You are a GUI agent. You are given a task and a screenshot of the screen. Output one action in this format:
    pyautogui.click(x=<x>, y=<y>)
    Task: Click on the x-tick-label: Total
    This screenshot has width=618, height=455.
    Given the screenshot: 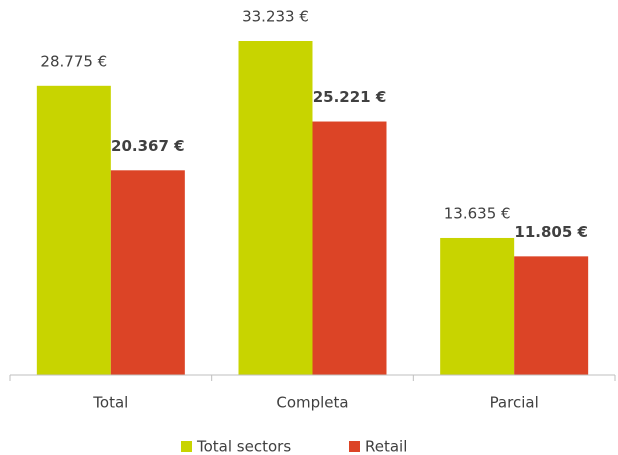 What is the action you would take?
    pyautogui.click(x=110, y=403)
    